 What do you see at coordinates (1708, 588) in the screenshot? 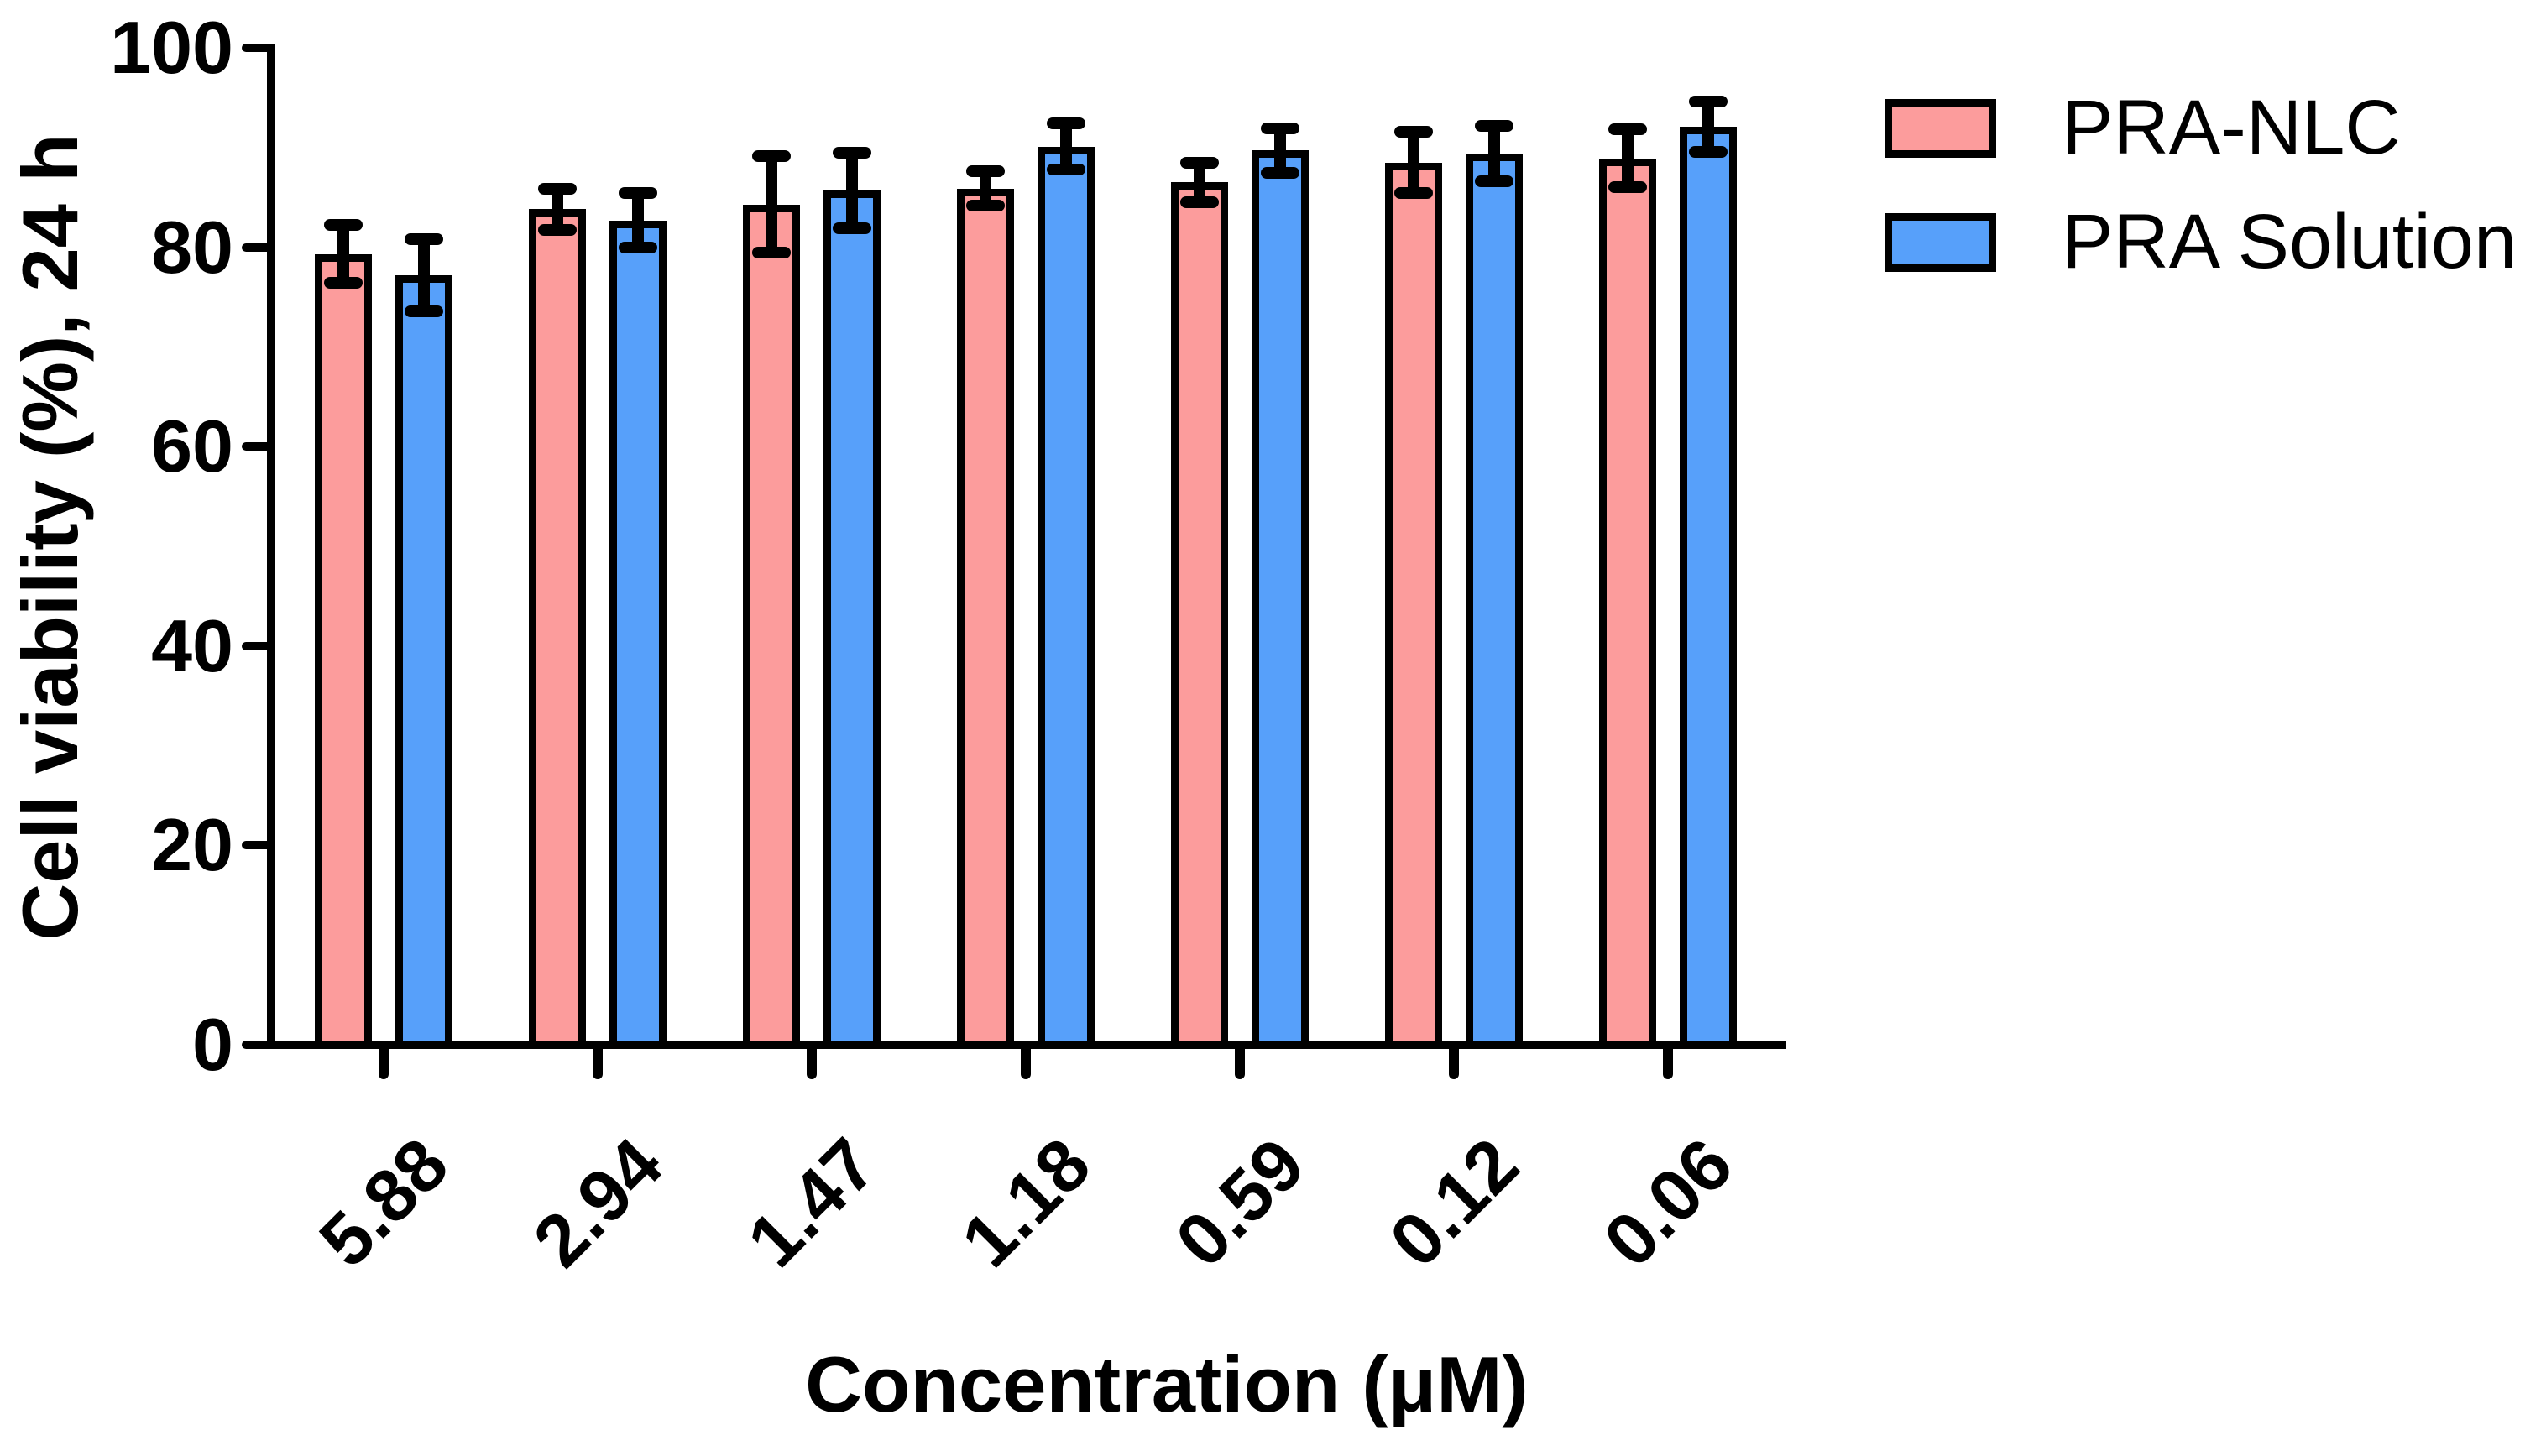
I see `bar-pra-solution-0.06` at bounding box center [1708, 588].